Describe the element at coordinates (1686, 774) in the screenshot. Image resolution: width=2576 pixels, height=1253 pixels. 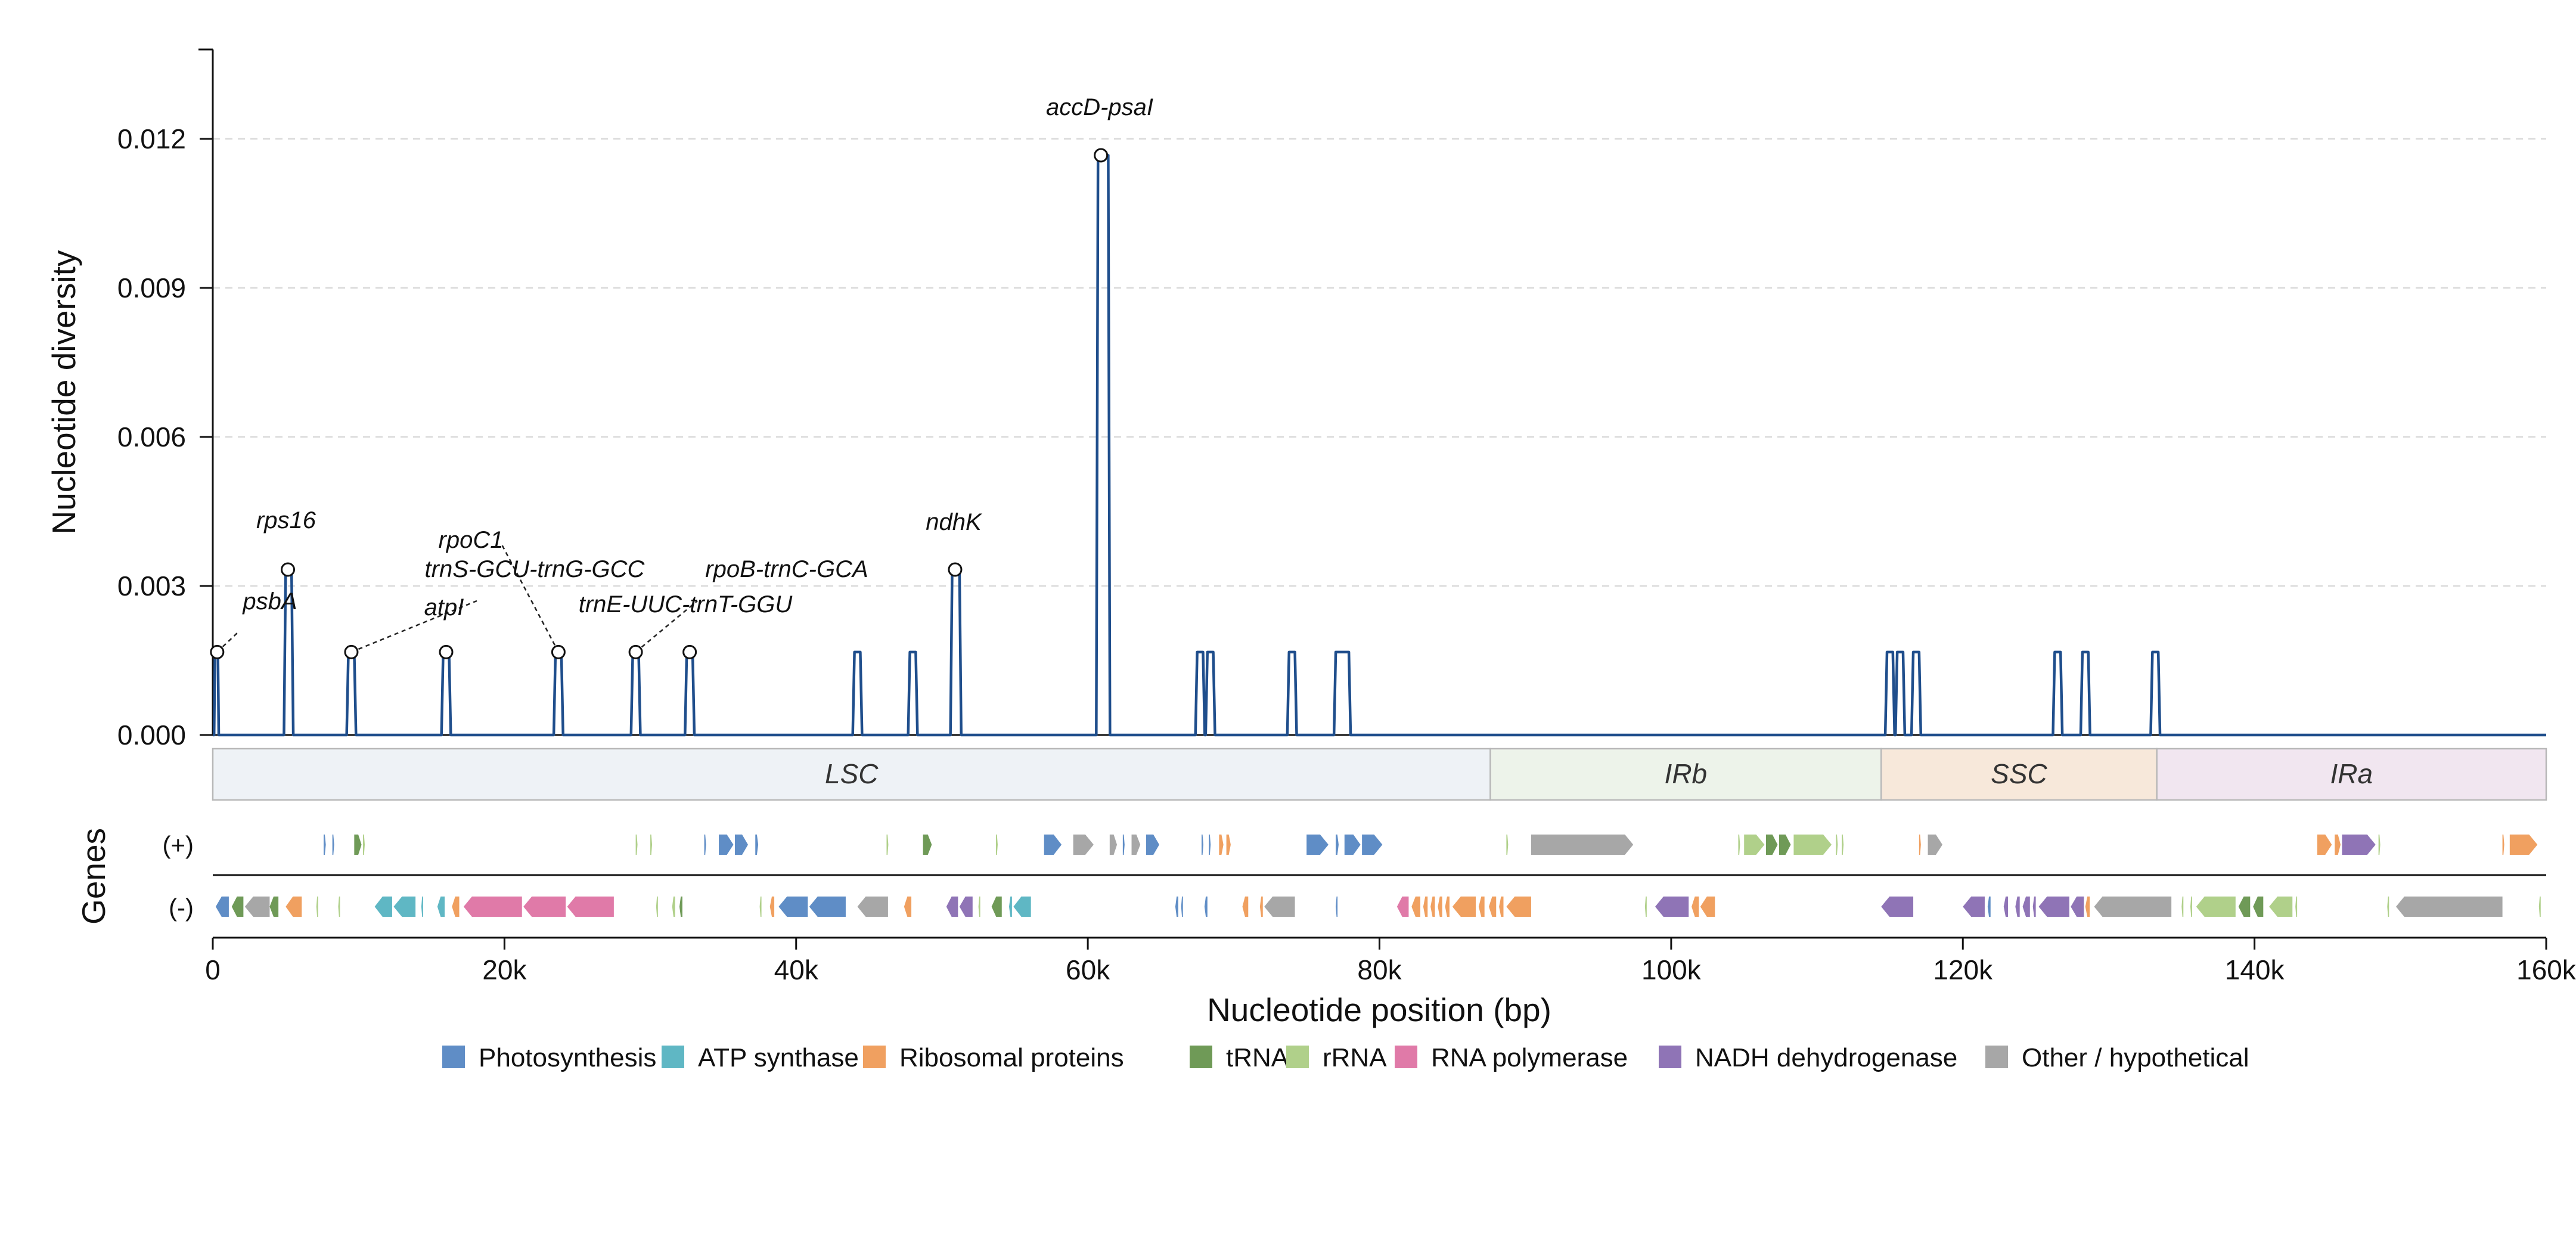
I see `region-box` at that location.